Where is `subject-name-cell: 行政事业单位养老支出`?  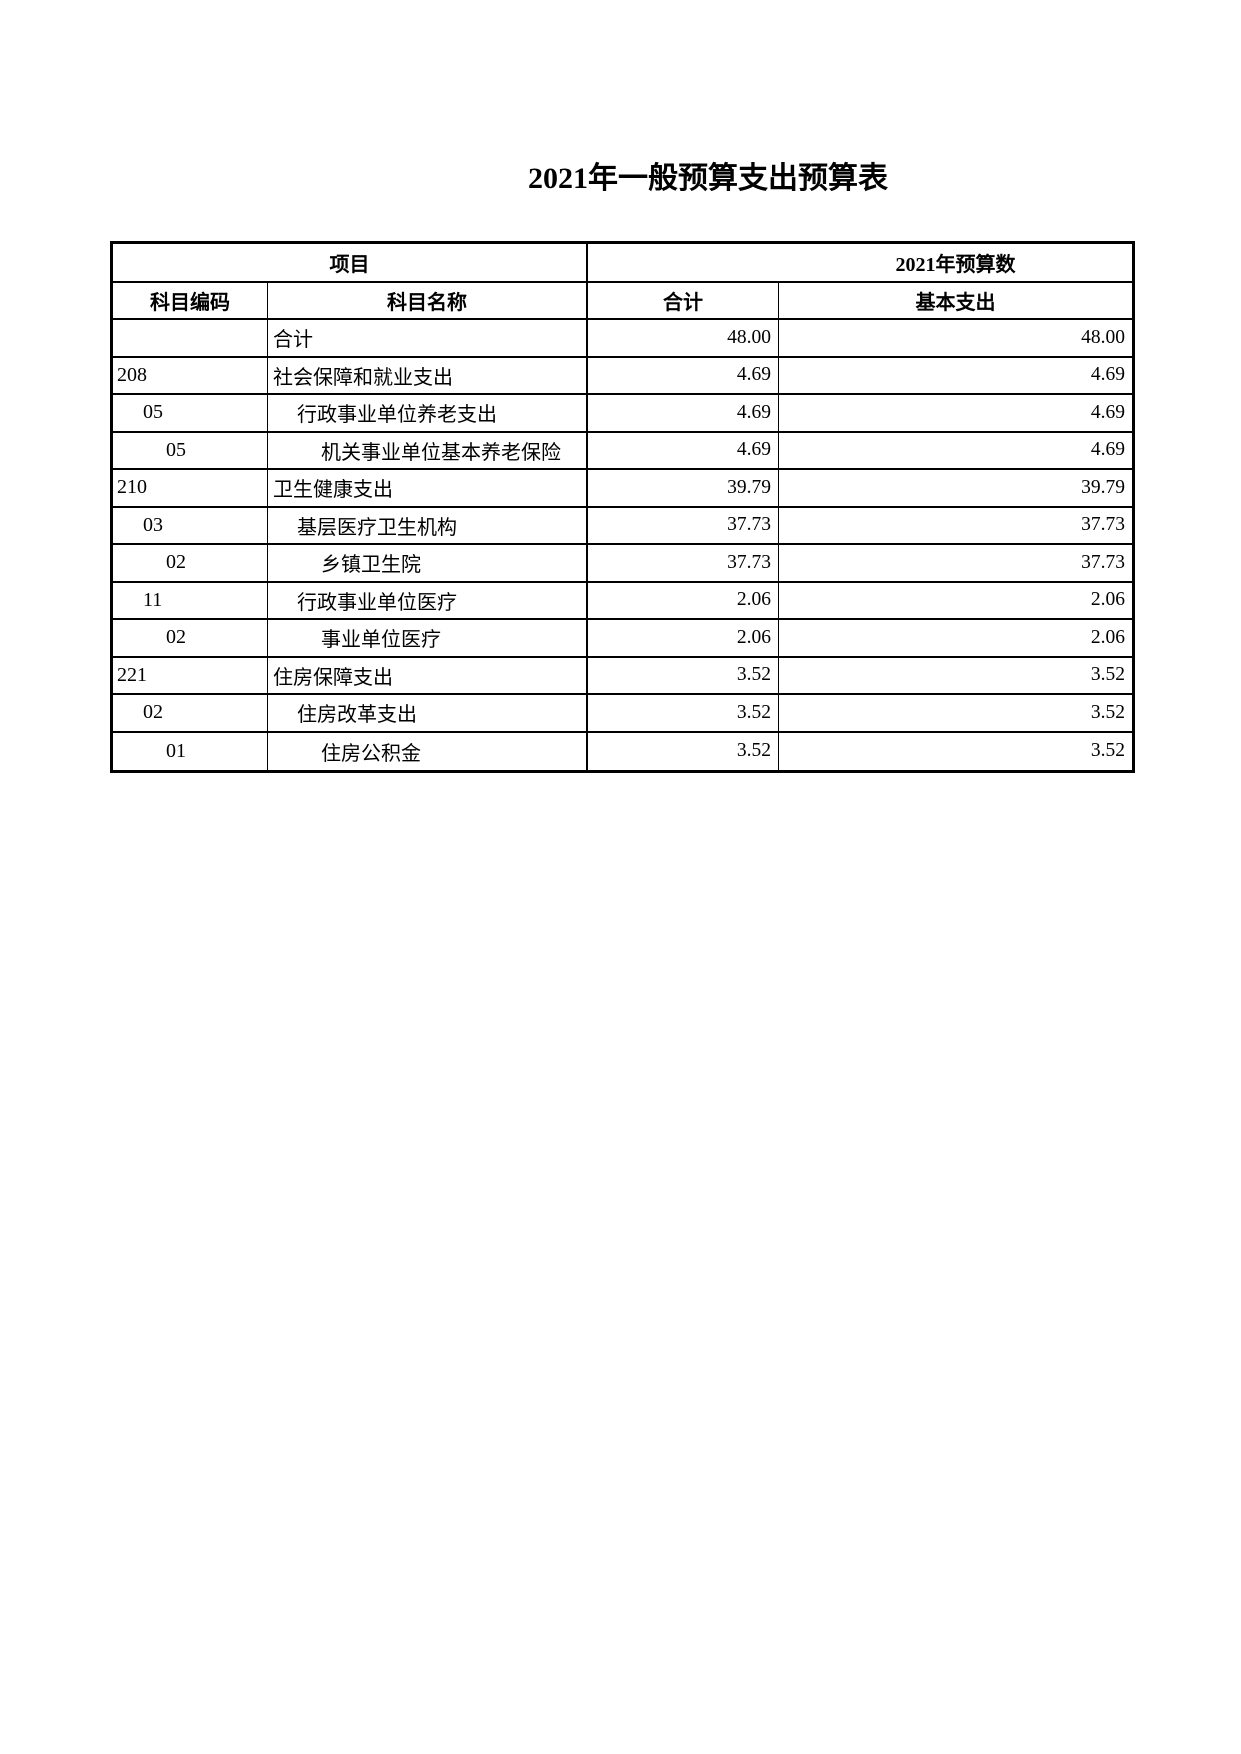 subject-name-cell: 行政事业单位养老支出 is located at coordinates (428, 413).